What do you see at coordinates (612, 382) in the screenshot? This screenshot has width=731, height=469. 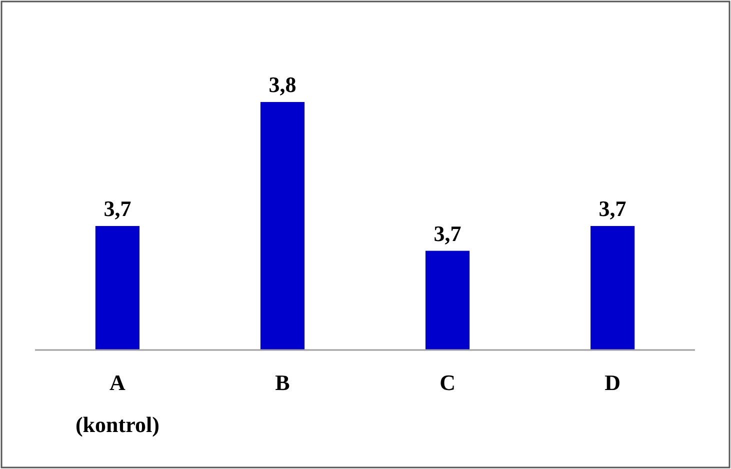 I see `x-tick-label: D` at bounding box center [612, 382].